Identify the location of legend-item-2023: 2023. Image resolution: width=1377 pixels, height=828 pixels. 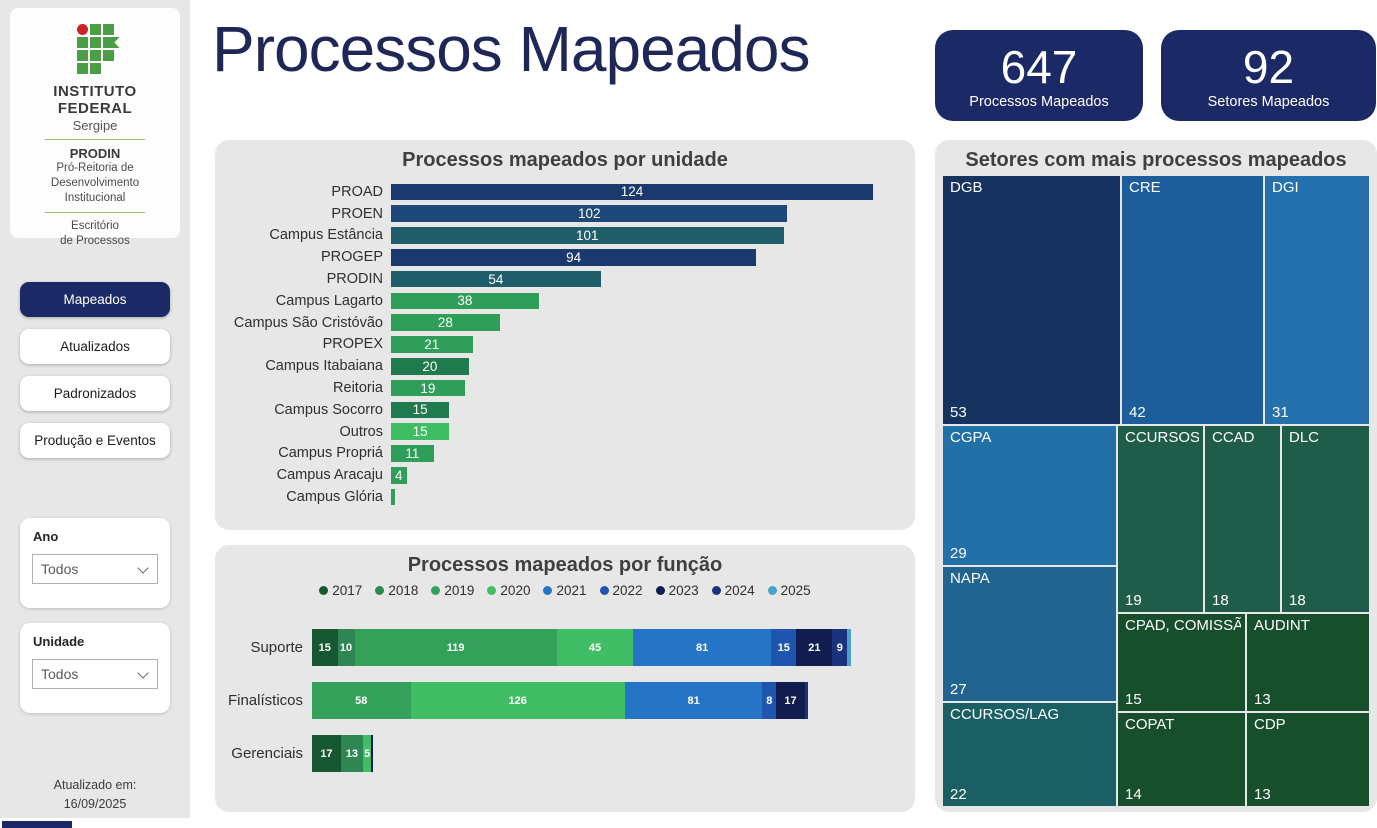
(677, 590).